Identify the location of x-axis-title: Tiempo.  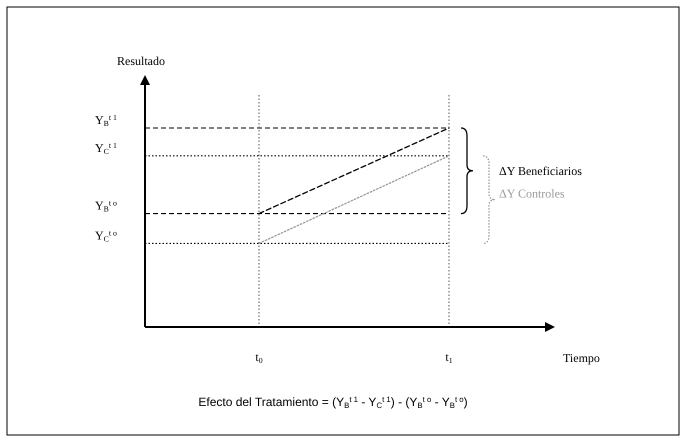
(581, 358).